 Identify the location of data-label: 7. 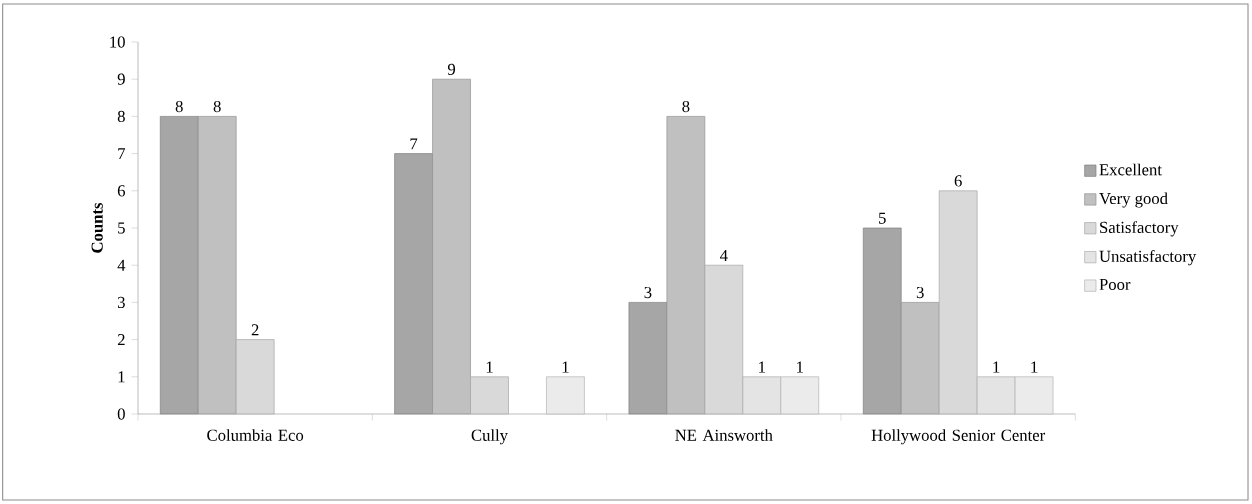
(414, 144).